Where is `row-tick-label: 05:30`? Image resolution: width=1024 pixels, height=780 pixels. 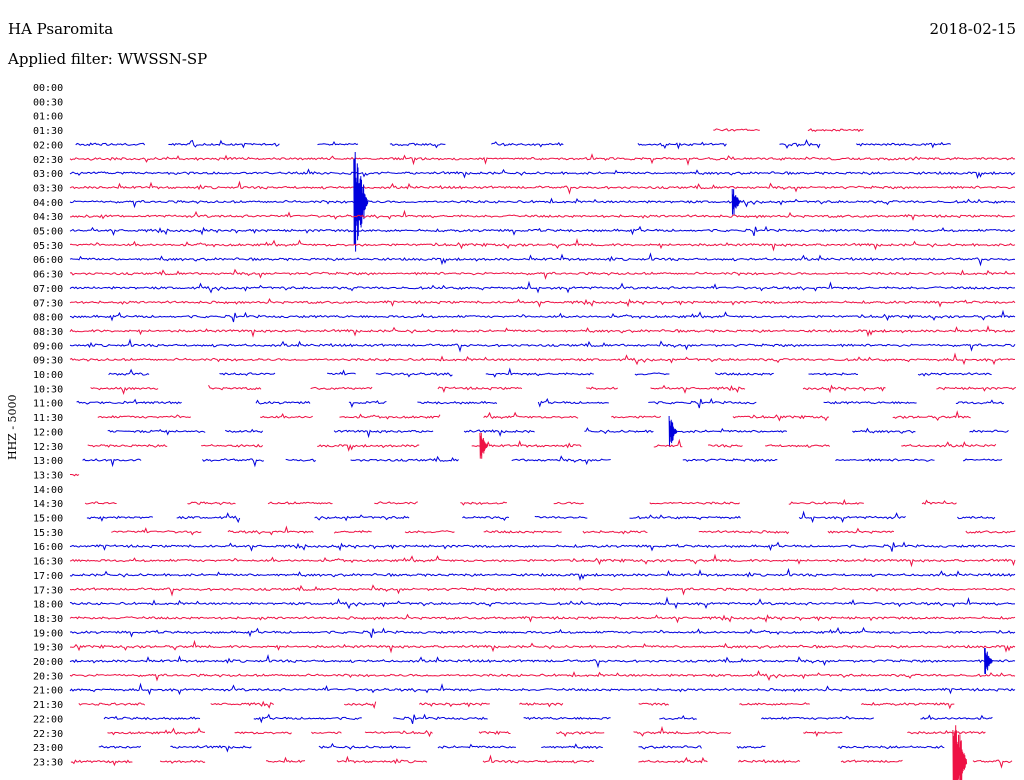 row-tick-label: 05:30 is located at coordinates (48, 246).